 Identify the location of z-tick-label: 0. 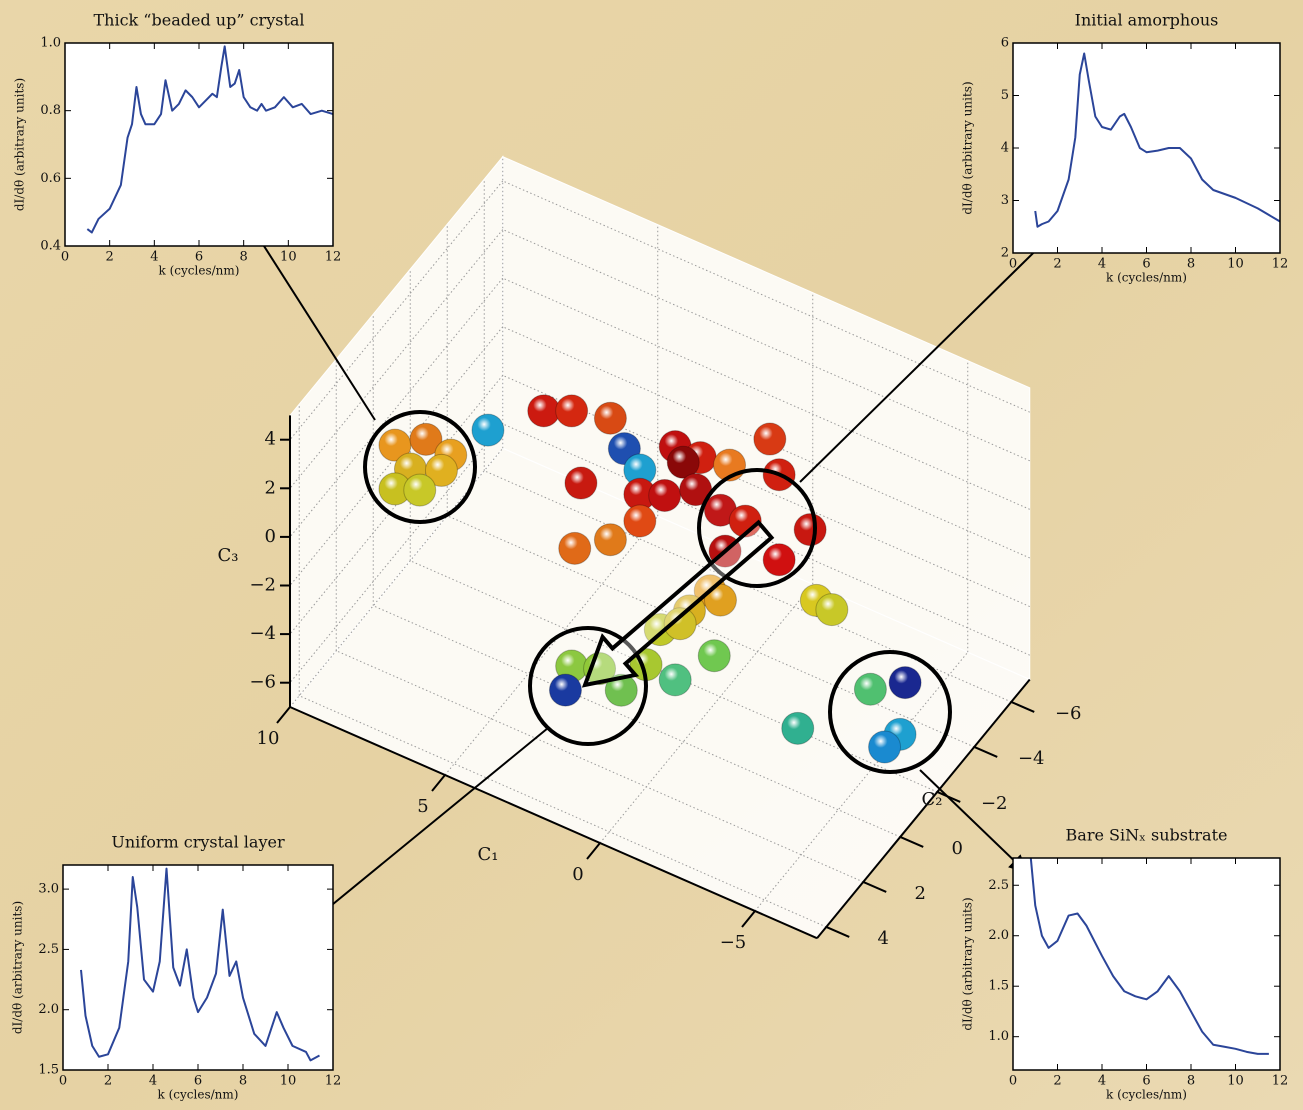
(270, 536).